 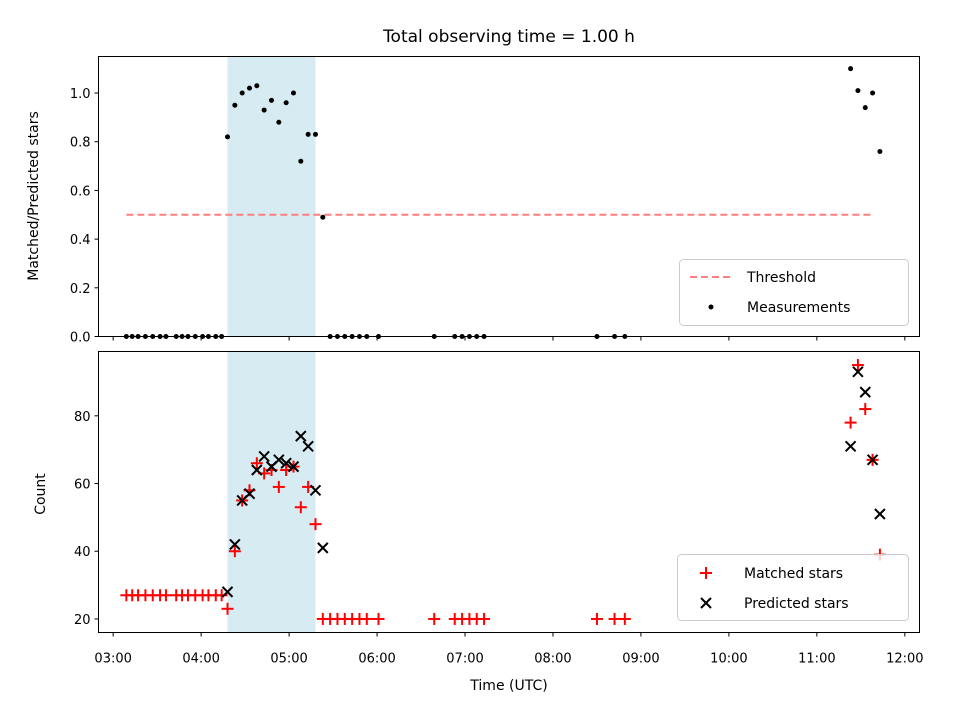 What do you see at coordinates (508, 37) in the screenshot?
I see `chart-title: Total observing time = 1.00 h` at bounding box center [508, 37].